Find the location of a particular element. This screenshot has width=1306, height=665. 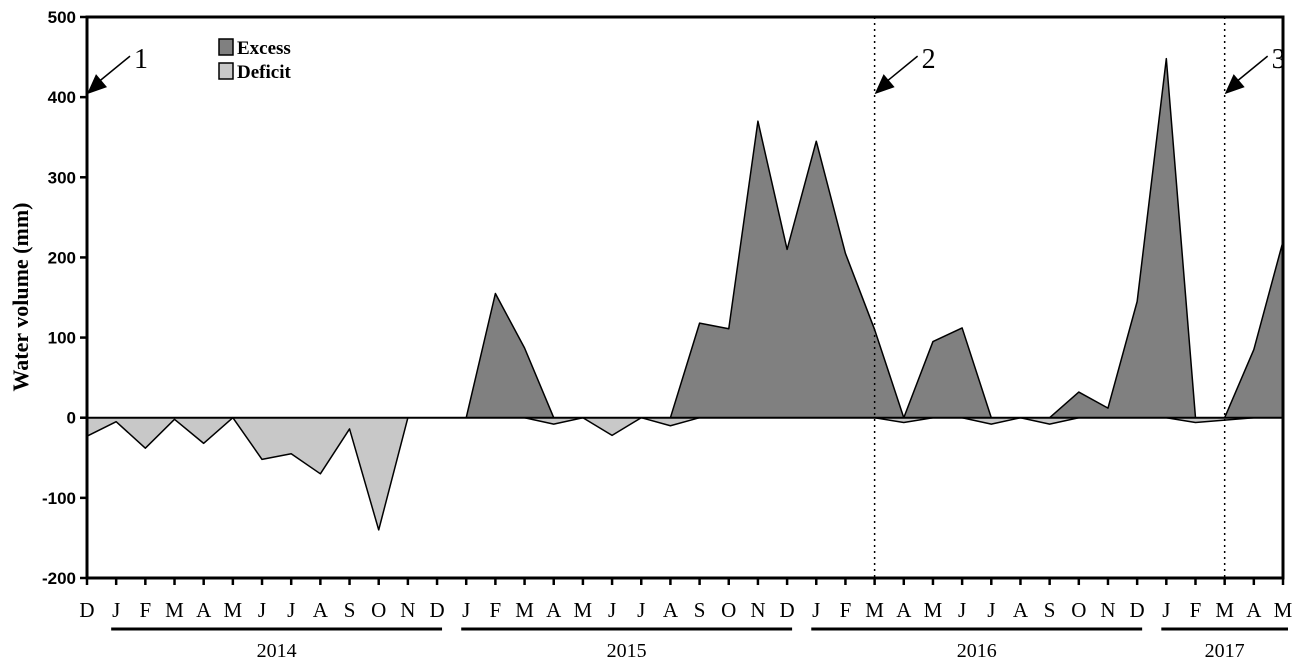

legend-swatch-excess is located at coordinates (226, 47).